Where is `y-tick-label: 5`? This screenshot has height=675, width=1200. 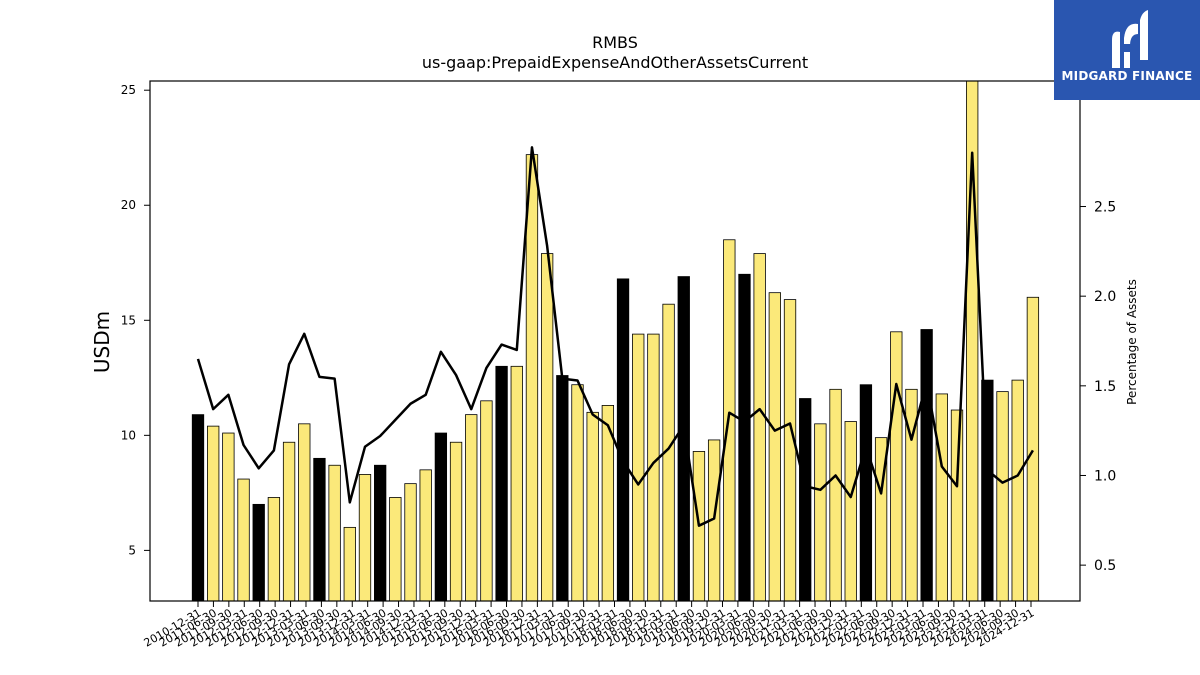
y-tick-label: 5 is located at coordinates (132, 550).